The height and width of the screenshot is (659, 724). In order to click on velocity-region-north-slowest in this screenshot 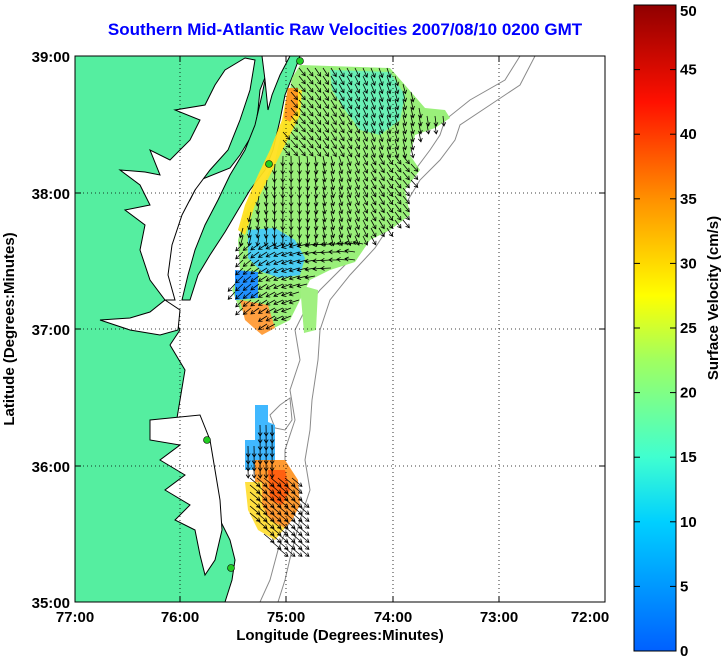, I will do `click(246, 285)`.